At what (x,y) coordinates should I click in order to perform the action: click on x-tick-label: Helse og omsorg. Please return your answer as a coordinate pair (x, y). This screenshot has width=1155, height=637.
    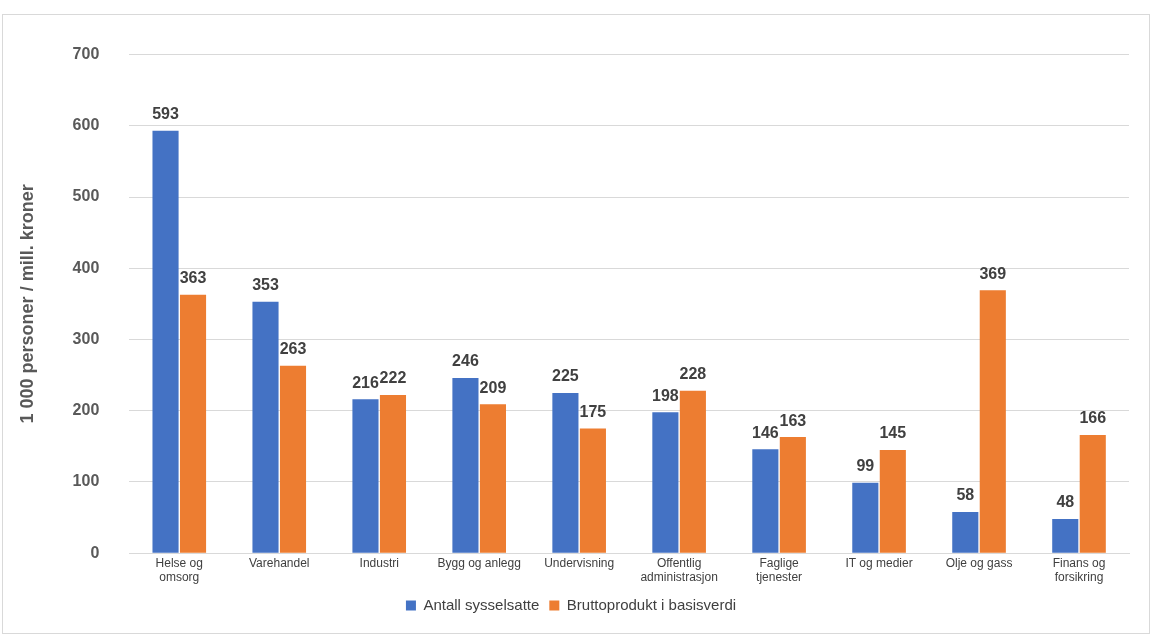
    Looking at the image, I should click on (179, 570).